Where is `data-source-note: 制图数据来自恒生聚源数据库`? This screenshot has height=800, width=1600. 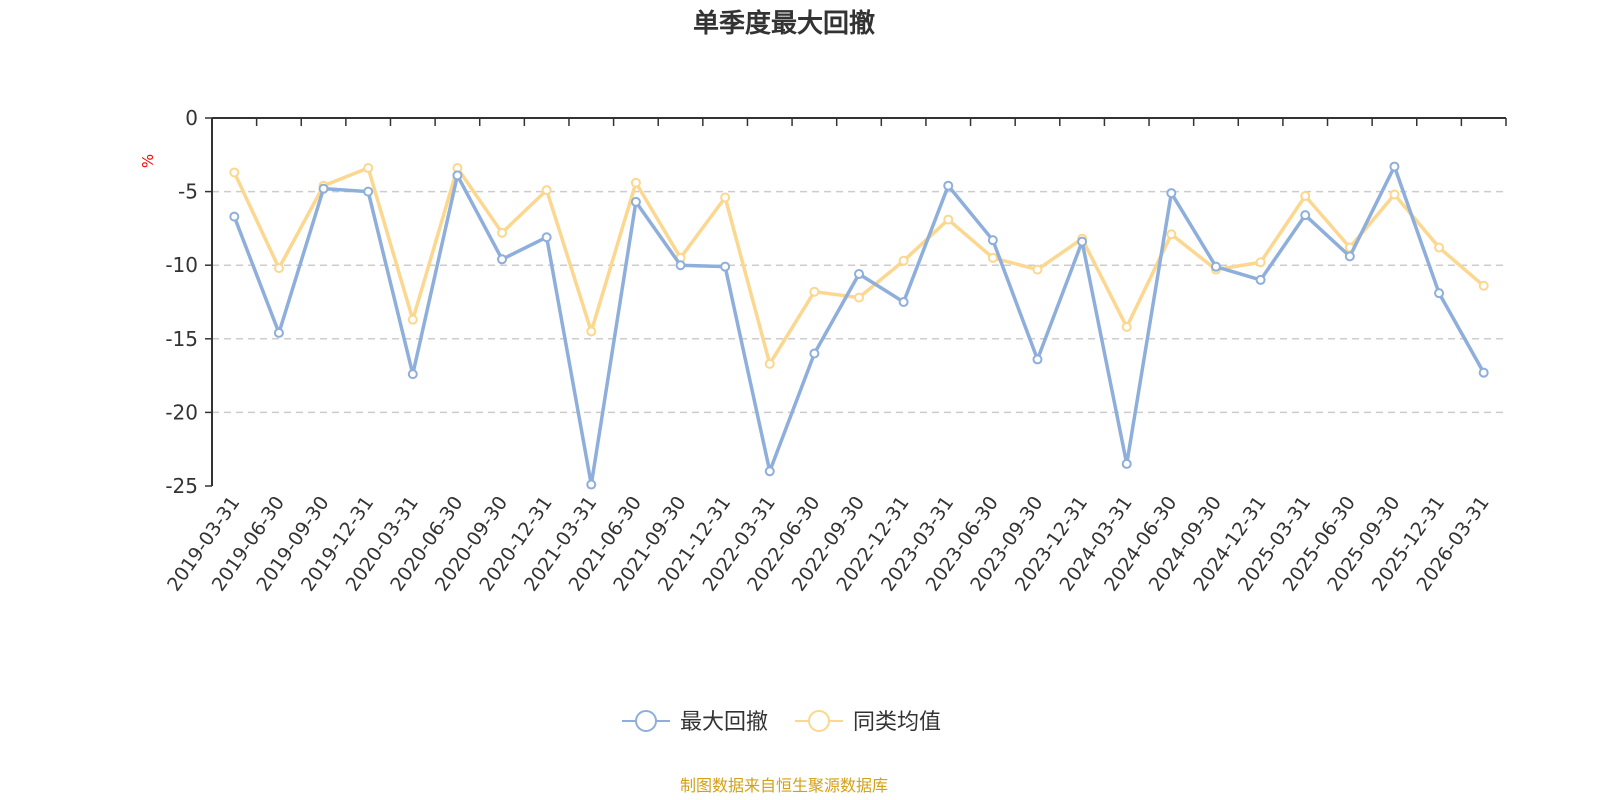 data-source-note: 制图数据来自恒生聚源数据库 is located at coordinates (784, 785).